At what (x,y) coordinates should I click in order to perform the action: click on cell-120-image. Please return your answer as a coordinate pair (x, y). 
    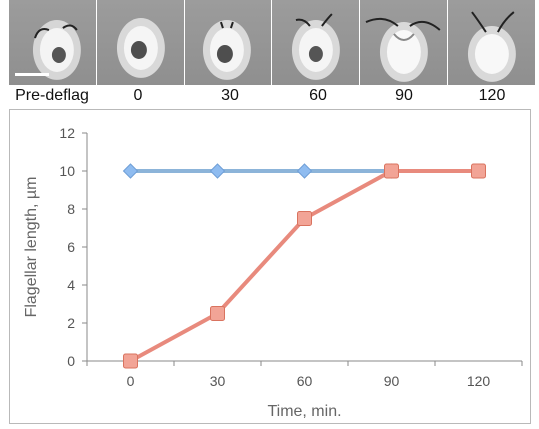
    Looking at the image, I should click on (492, 46).